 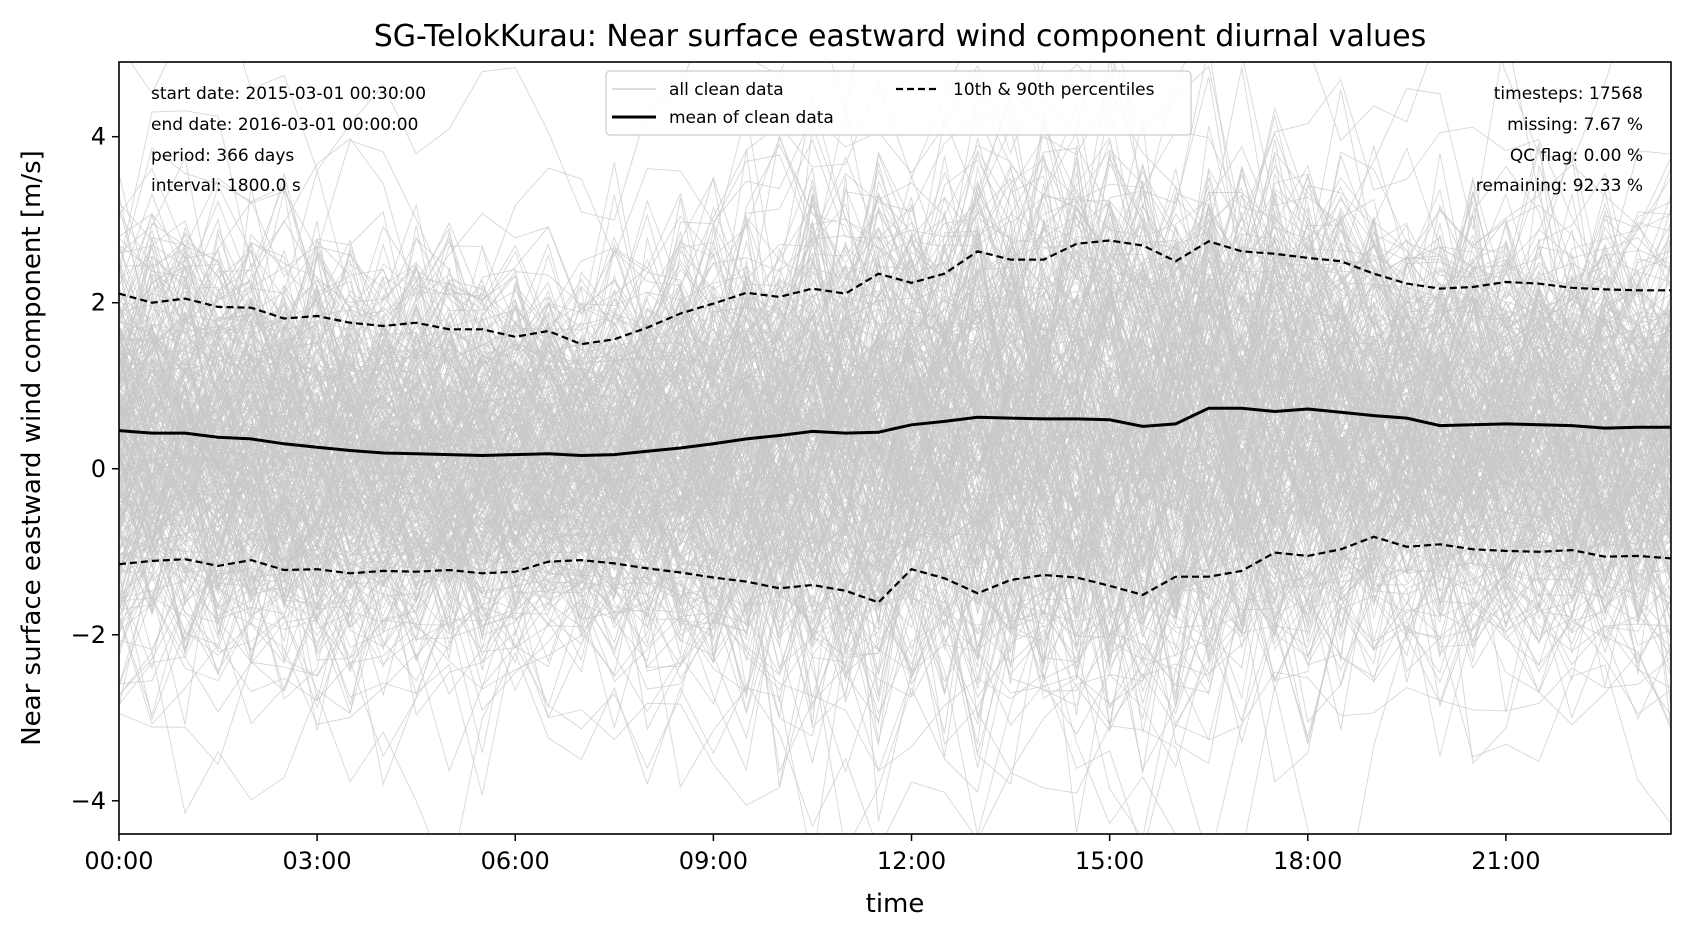 I want to click on x-tick-label: 18:00, so click(x=1307, y=861).